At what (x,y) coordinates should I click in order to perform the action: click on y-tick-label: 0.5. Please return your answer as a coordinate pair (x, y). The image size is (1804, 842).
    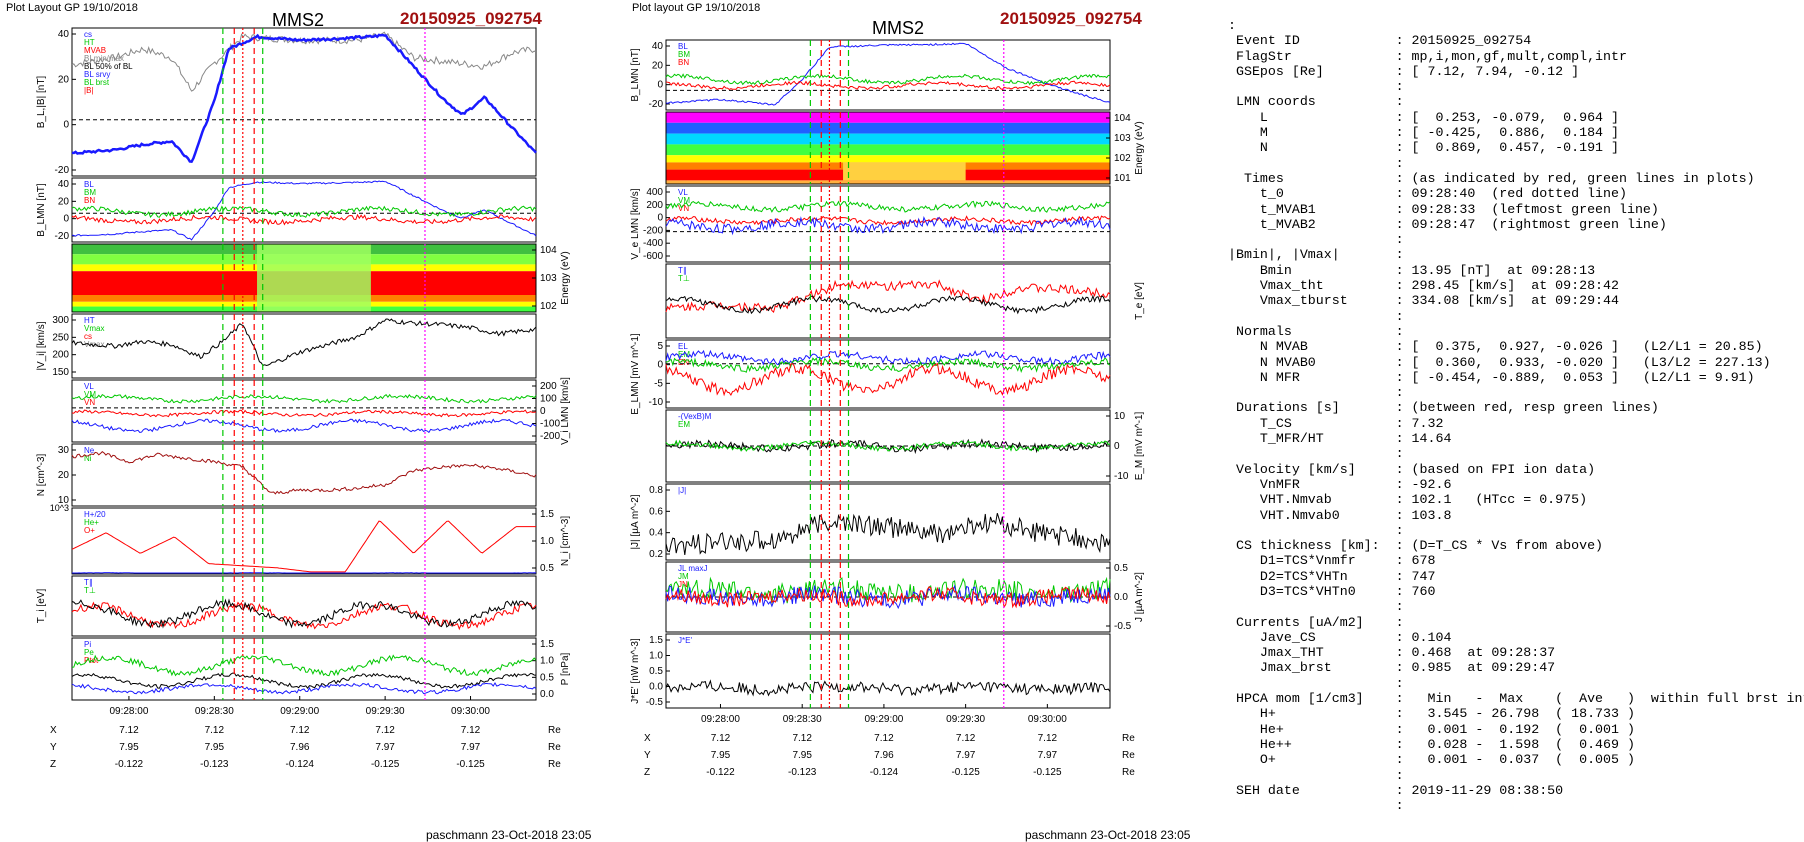
    Looking at the image, I should click on (1121, 568).